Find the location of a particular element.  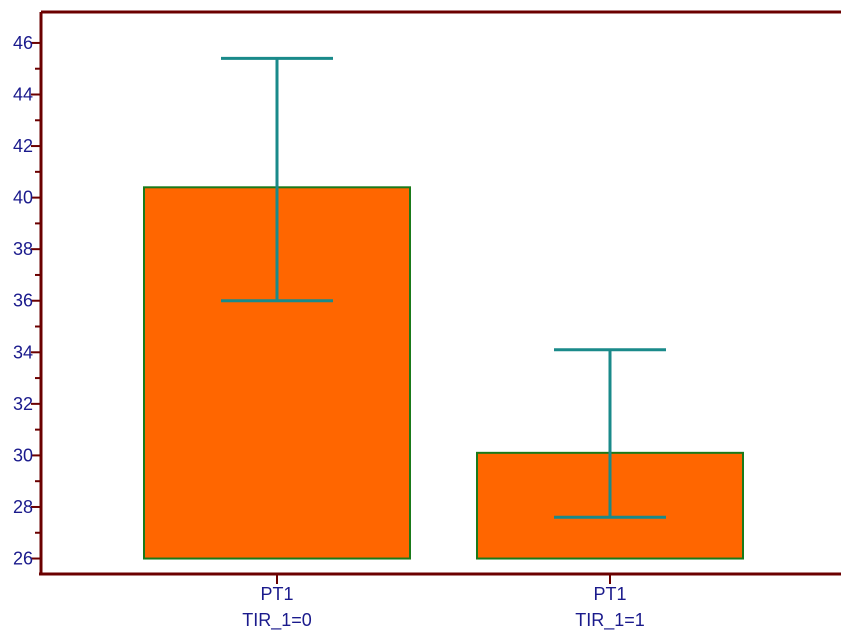

y-tick-label: 28 is located at coordinates (23, 507).